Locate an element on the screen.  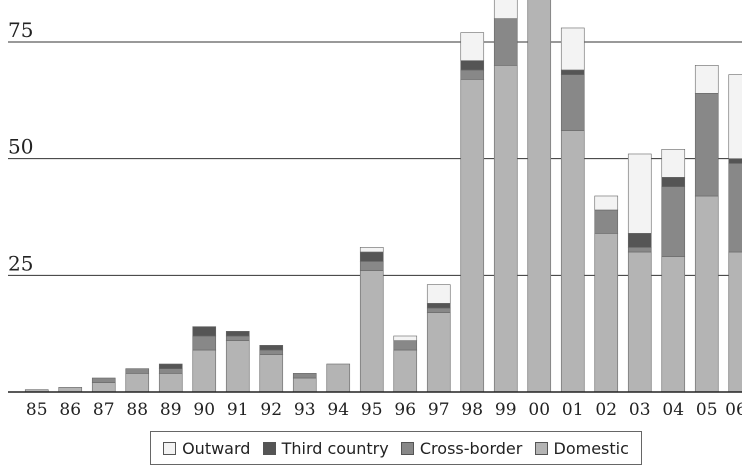
x-tick-label: 85 is located at coordinates (37, 410).